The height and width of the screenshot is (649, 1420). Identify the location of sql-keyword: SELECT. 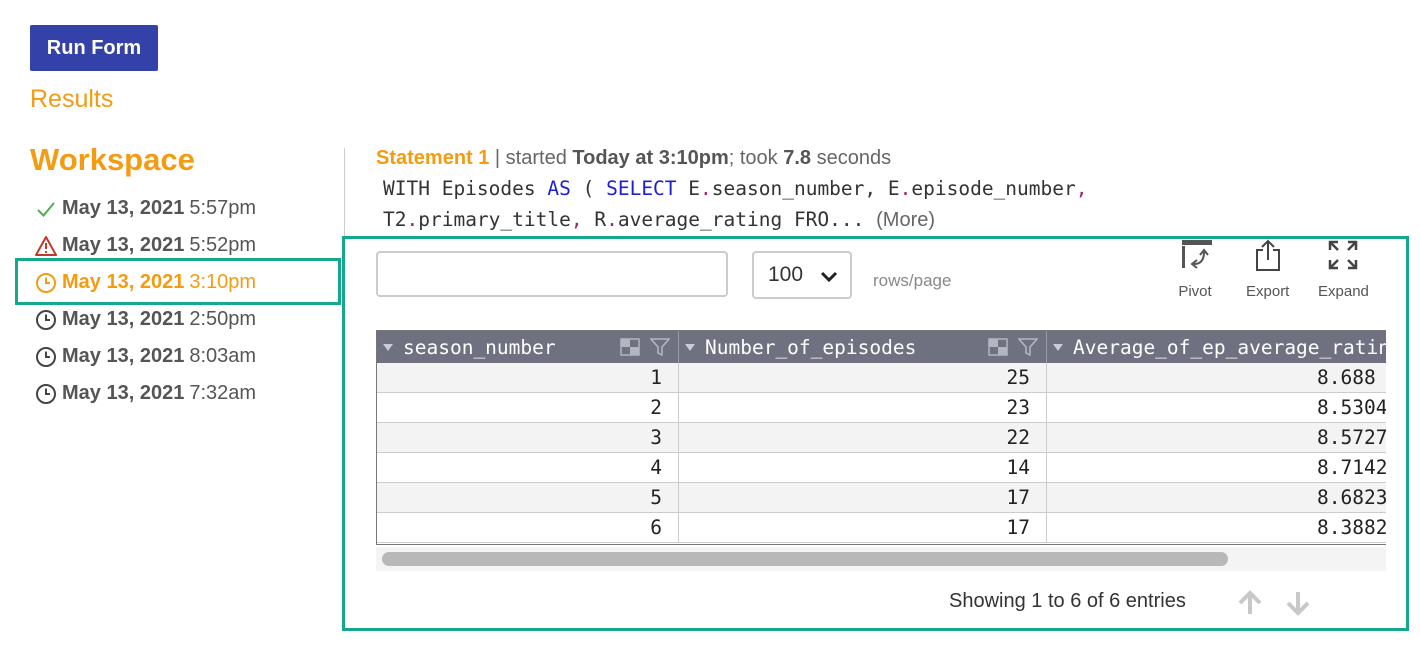
(641, 188).